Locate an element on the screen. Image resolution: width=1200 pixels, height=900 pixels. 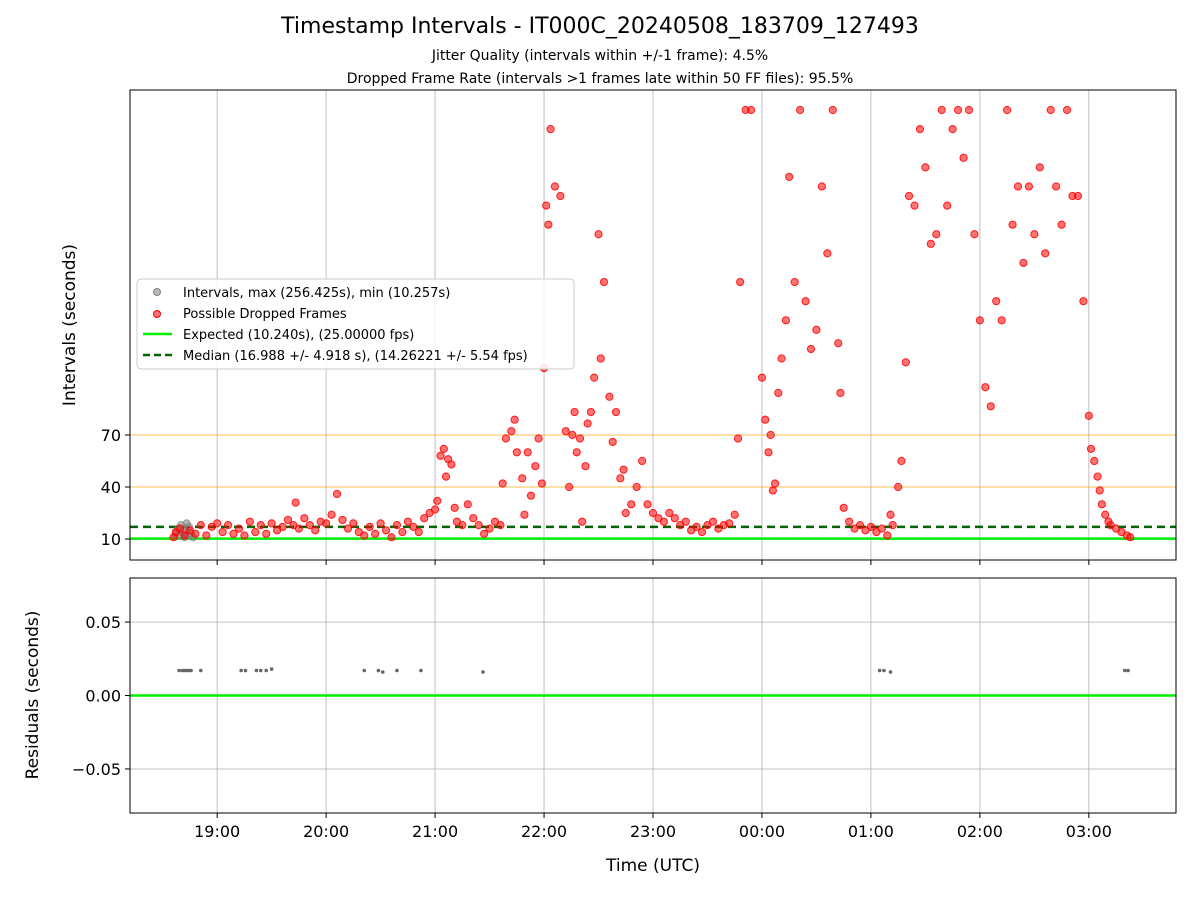
x-tick-label: 19:00 is located at coordinates (217, 831).